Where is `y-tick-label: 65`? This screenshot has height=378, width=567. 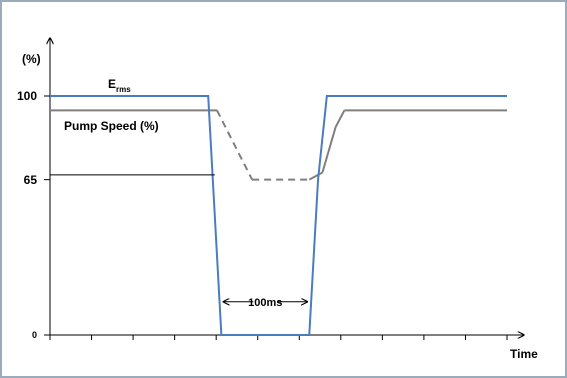
y-tick-label: 65 is located at coordinates (31, 180).